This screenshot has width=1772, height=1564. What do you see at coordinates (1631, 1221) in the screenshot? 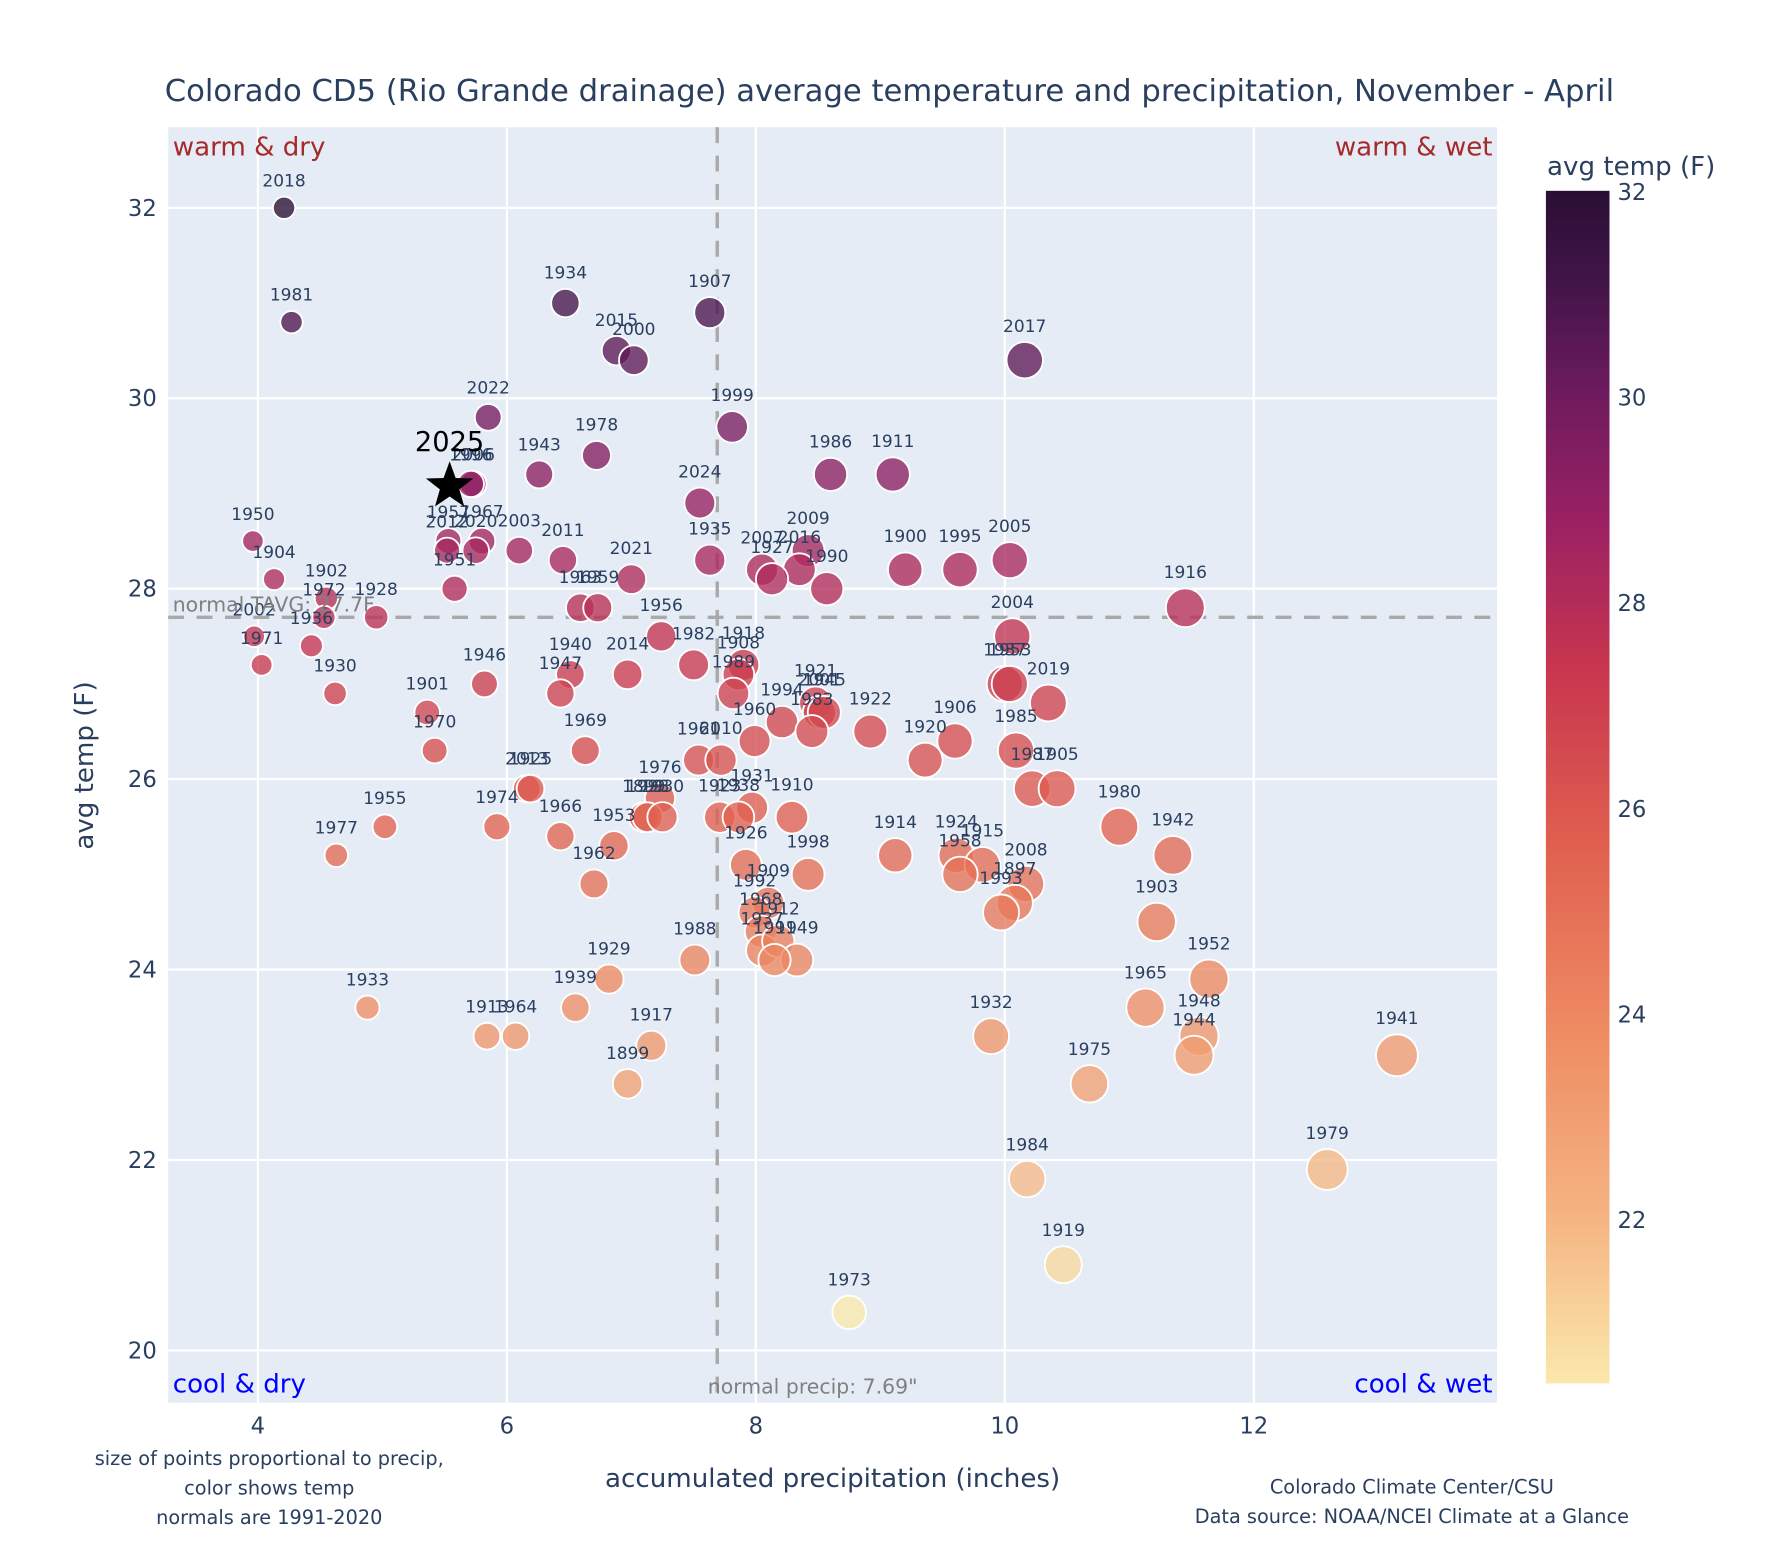
I see `colorbar-tick-label: 22` at bounding box center [1631, 1221].